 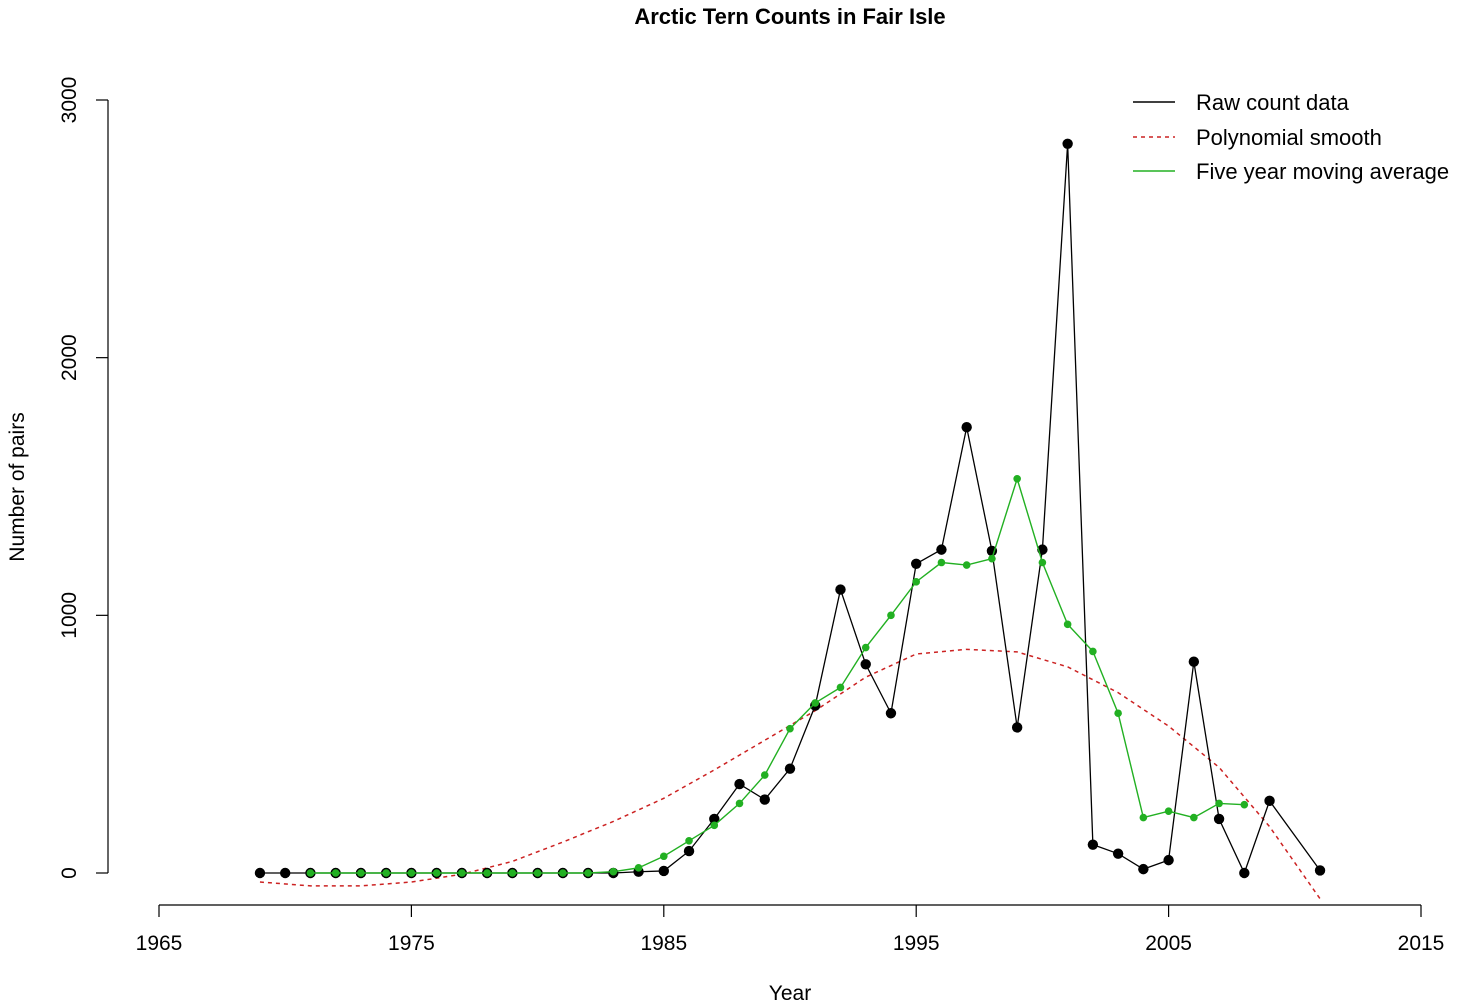 I want to click on x-tick-label: 1965, so click(x=159, y=943).